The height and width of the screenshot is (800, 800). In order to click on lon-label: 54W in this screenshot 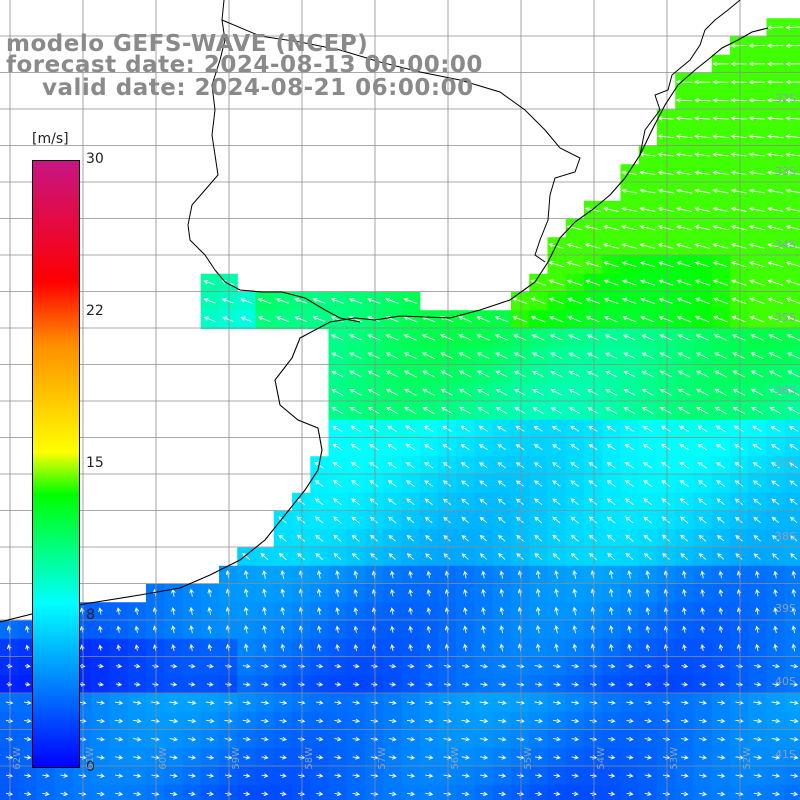, I will do `click(601, 758)`.